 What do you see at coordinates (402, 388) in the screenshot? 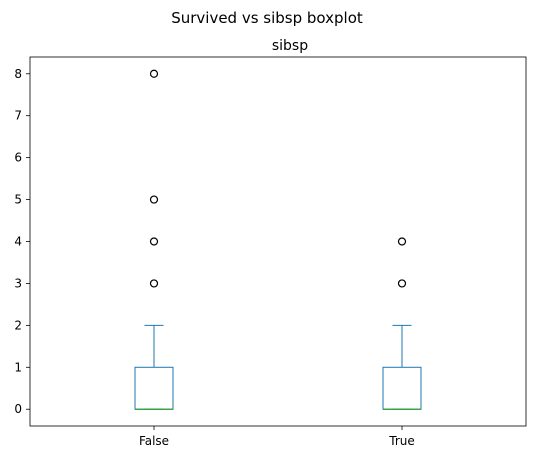
I see `box-true` at bounding box center [402, 388].